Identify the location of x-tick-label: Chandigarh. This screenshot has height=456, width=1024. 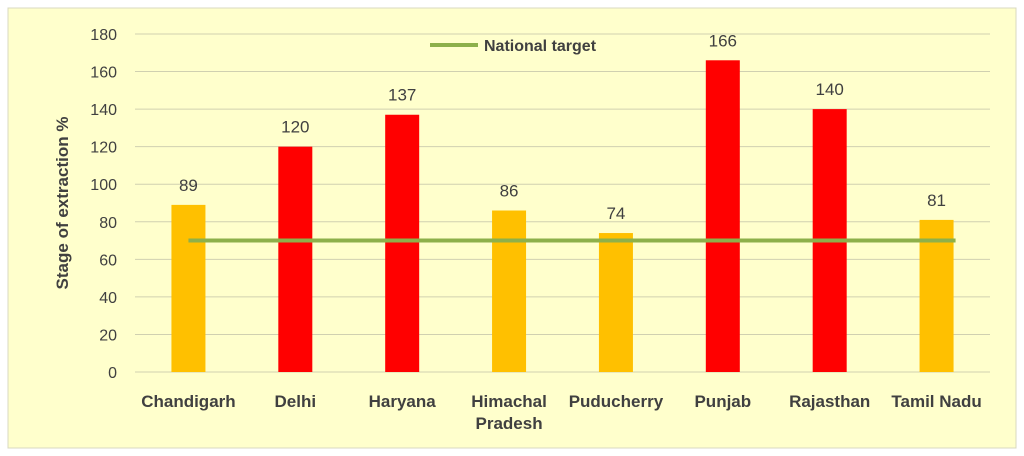
(188, 401).